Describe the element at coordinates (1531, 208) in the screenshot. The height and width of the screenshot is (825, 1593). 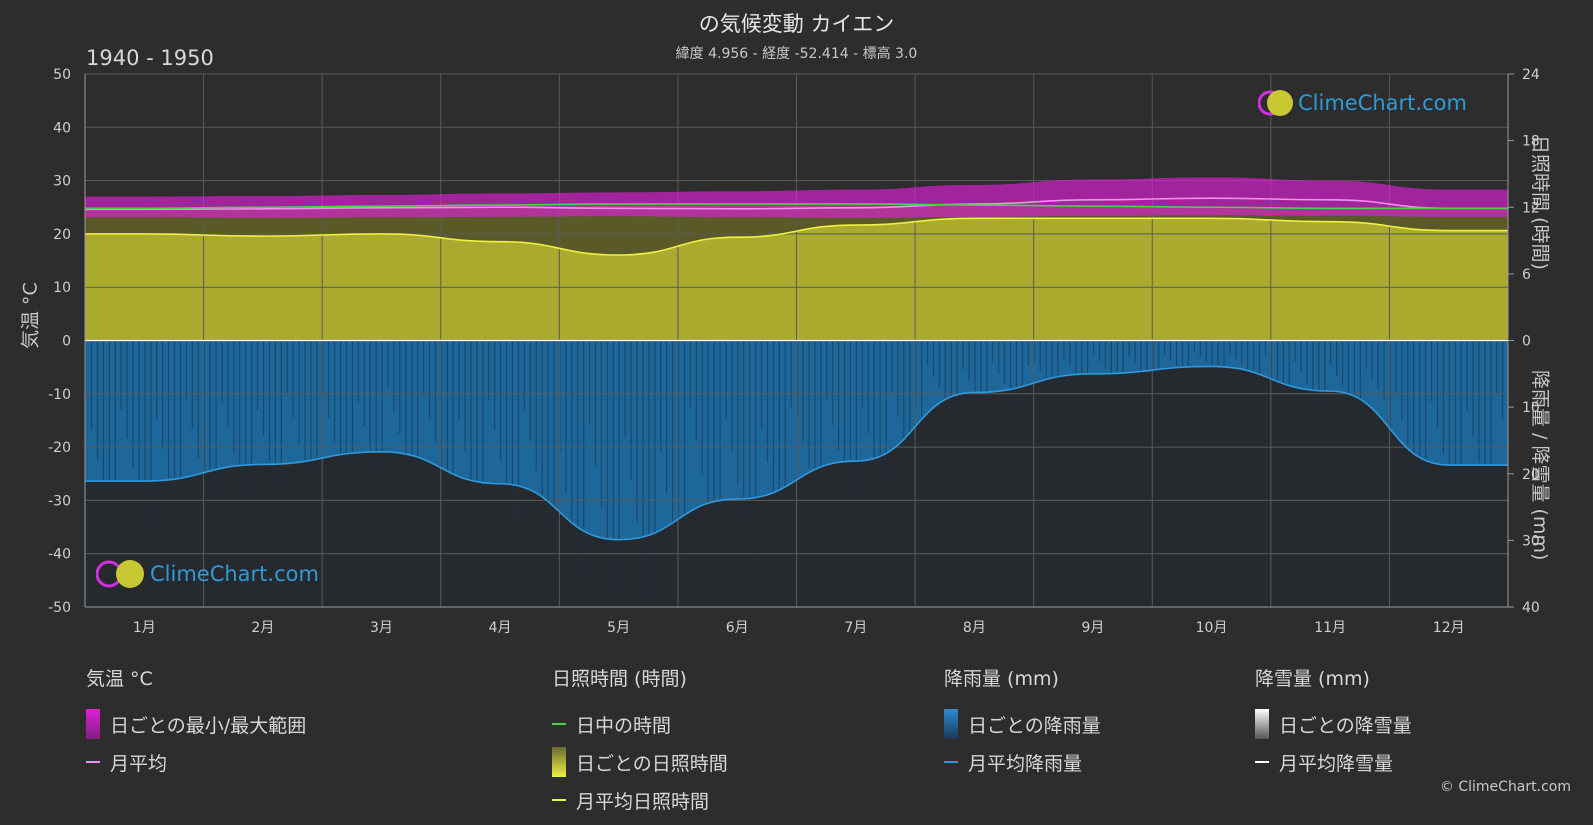
I see `y-right-top-tick-label: 12` at that location.